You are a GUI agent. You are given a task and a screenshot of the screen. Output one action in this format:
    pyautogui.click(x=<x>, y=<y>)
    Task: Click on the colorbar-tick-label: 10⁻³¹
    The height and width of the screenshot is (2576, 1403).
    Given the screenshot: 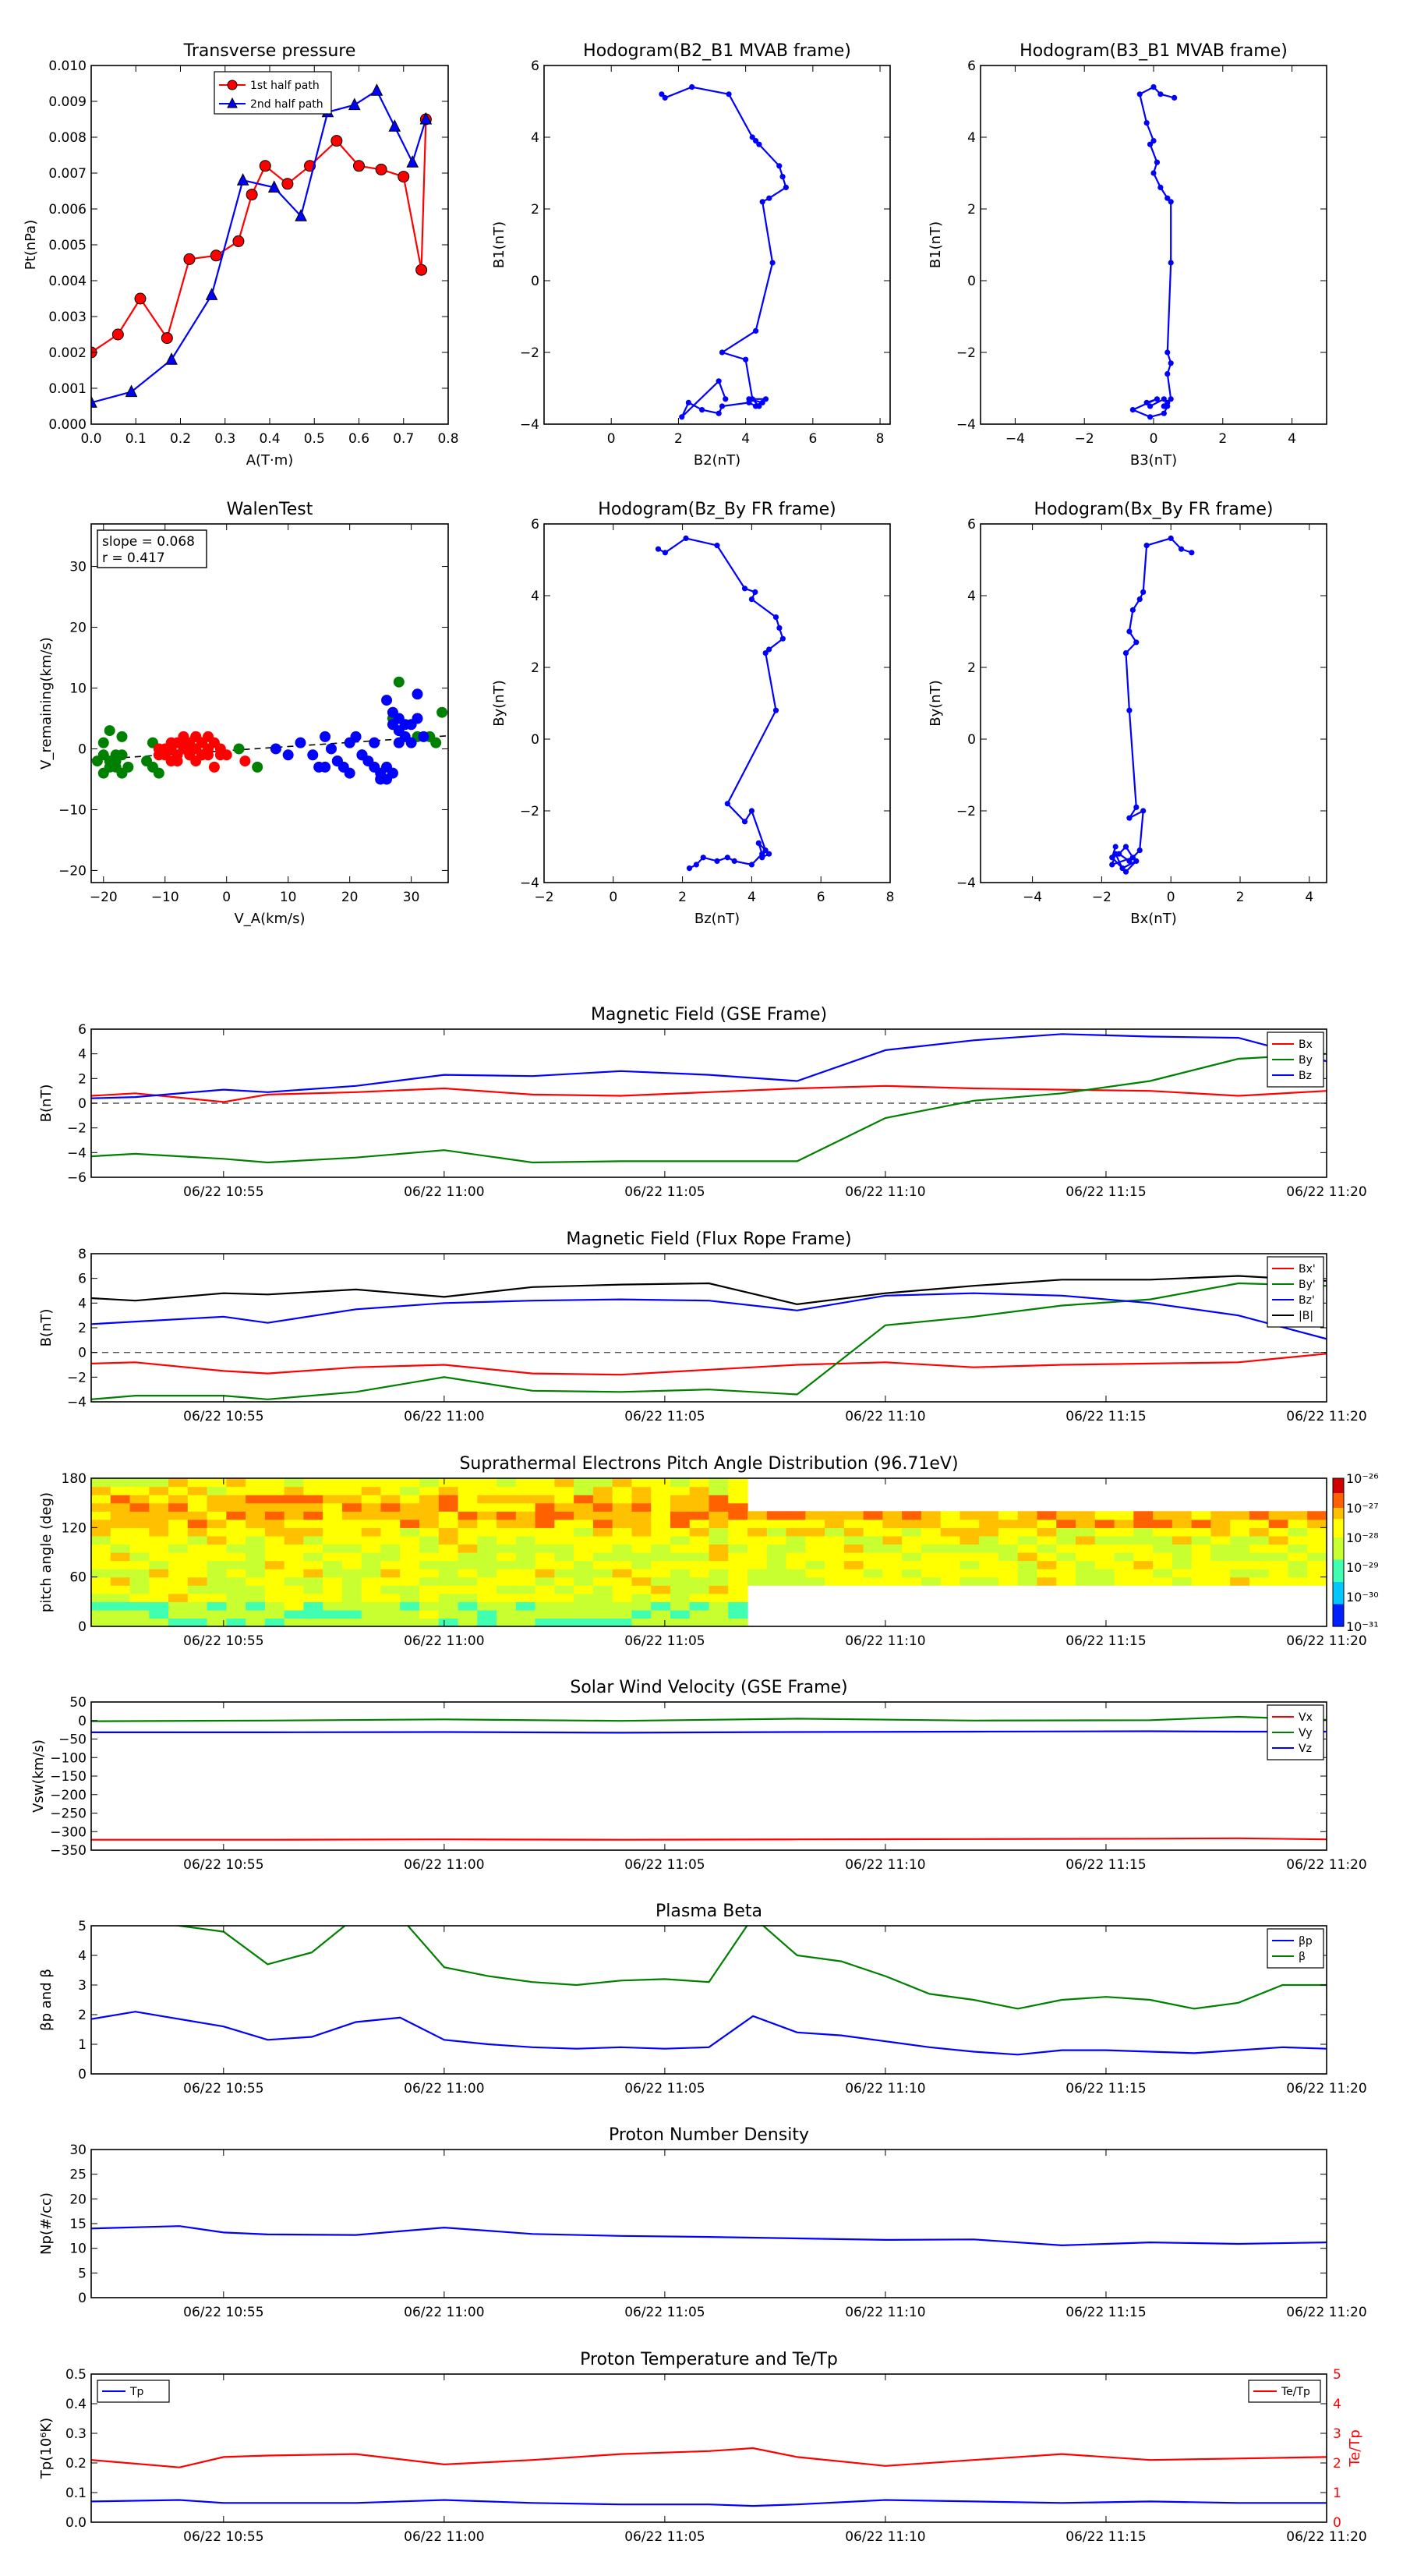 What is the action you would take?
    pyautogui.click(x=1362, y=1626)
    